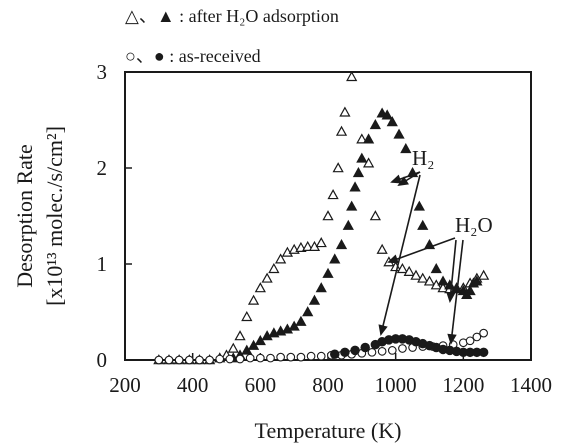 The image size is (564, 445). What do you see at coordinates (102, 168) in the screenshot?
I see `y-tick-label: 2` at bounding box center [102, 168].